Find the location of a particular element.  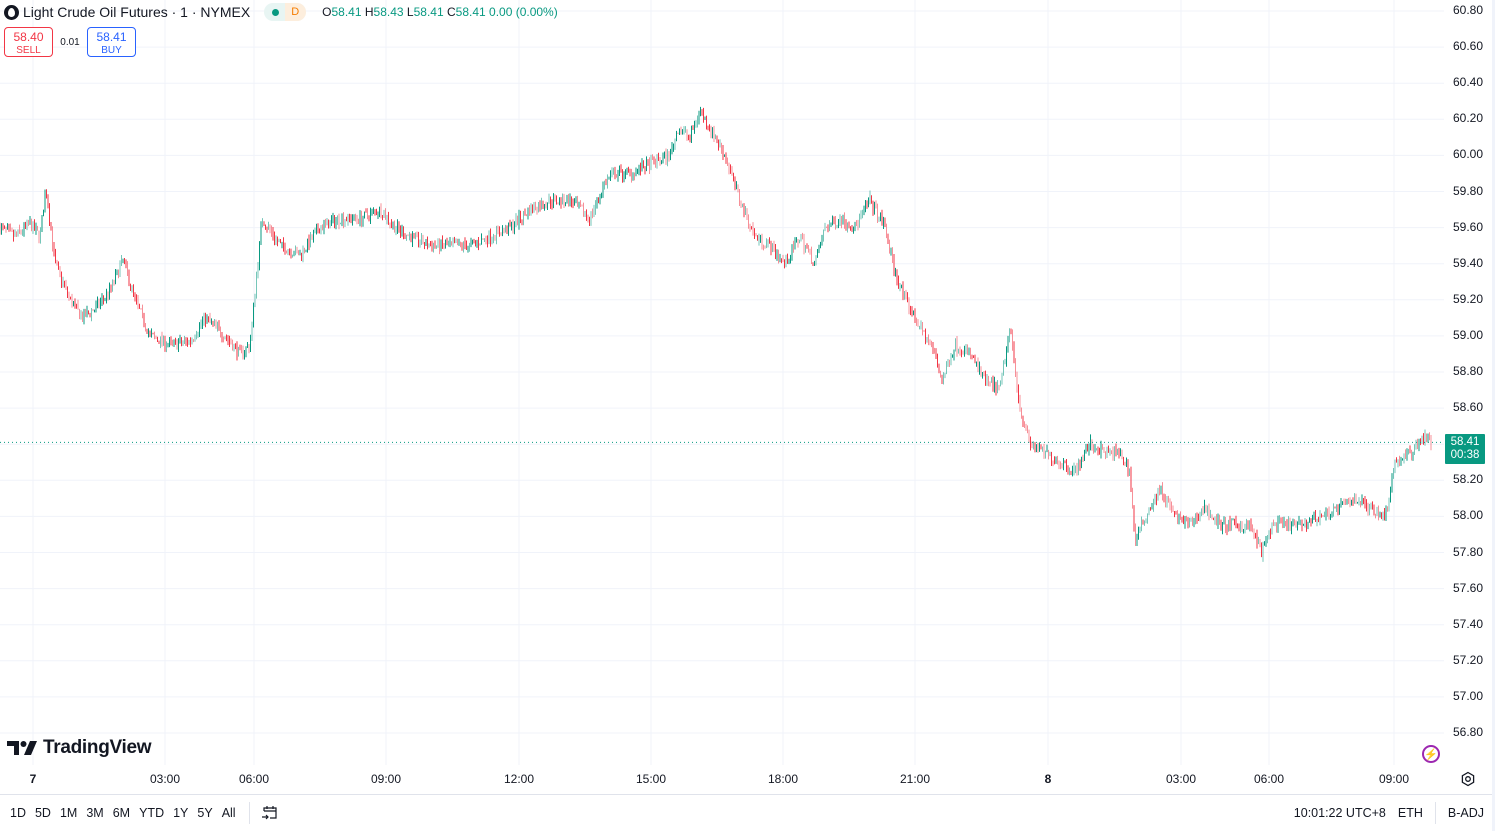

sell-price: 58.40 is located at coordinates (28, 37).